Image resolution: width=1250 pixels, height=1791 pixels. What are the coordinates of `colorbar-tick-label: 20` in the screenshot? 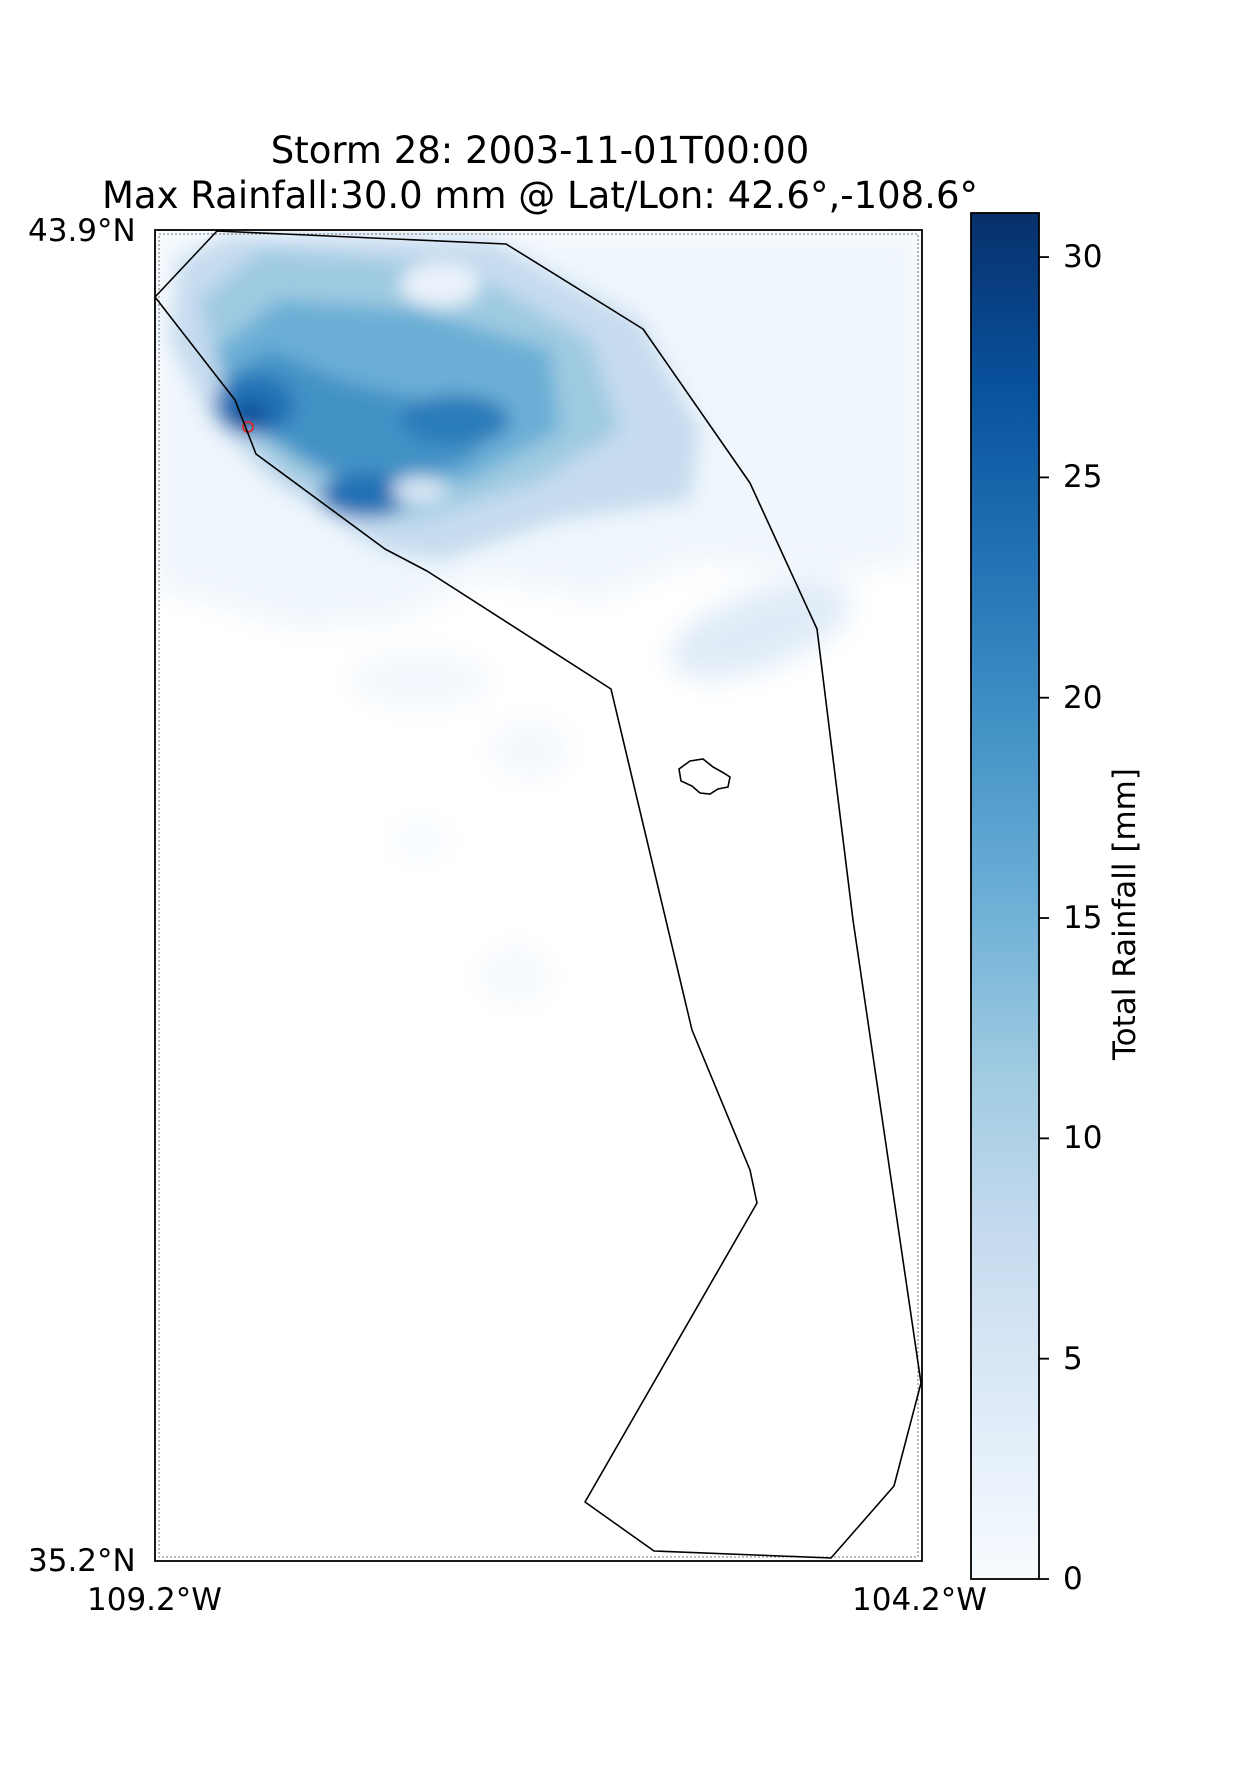 It's located at (1083, 697).